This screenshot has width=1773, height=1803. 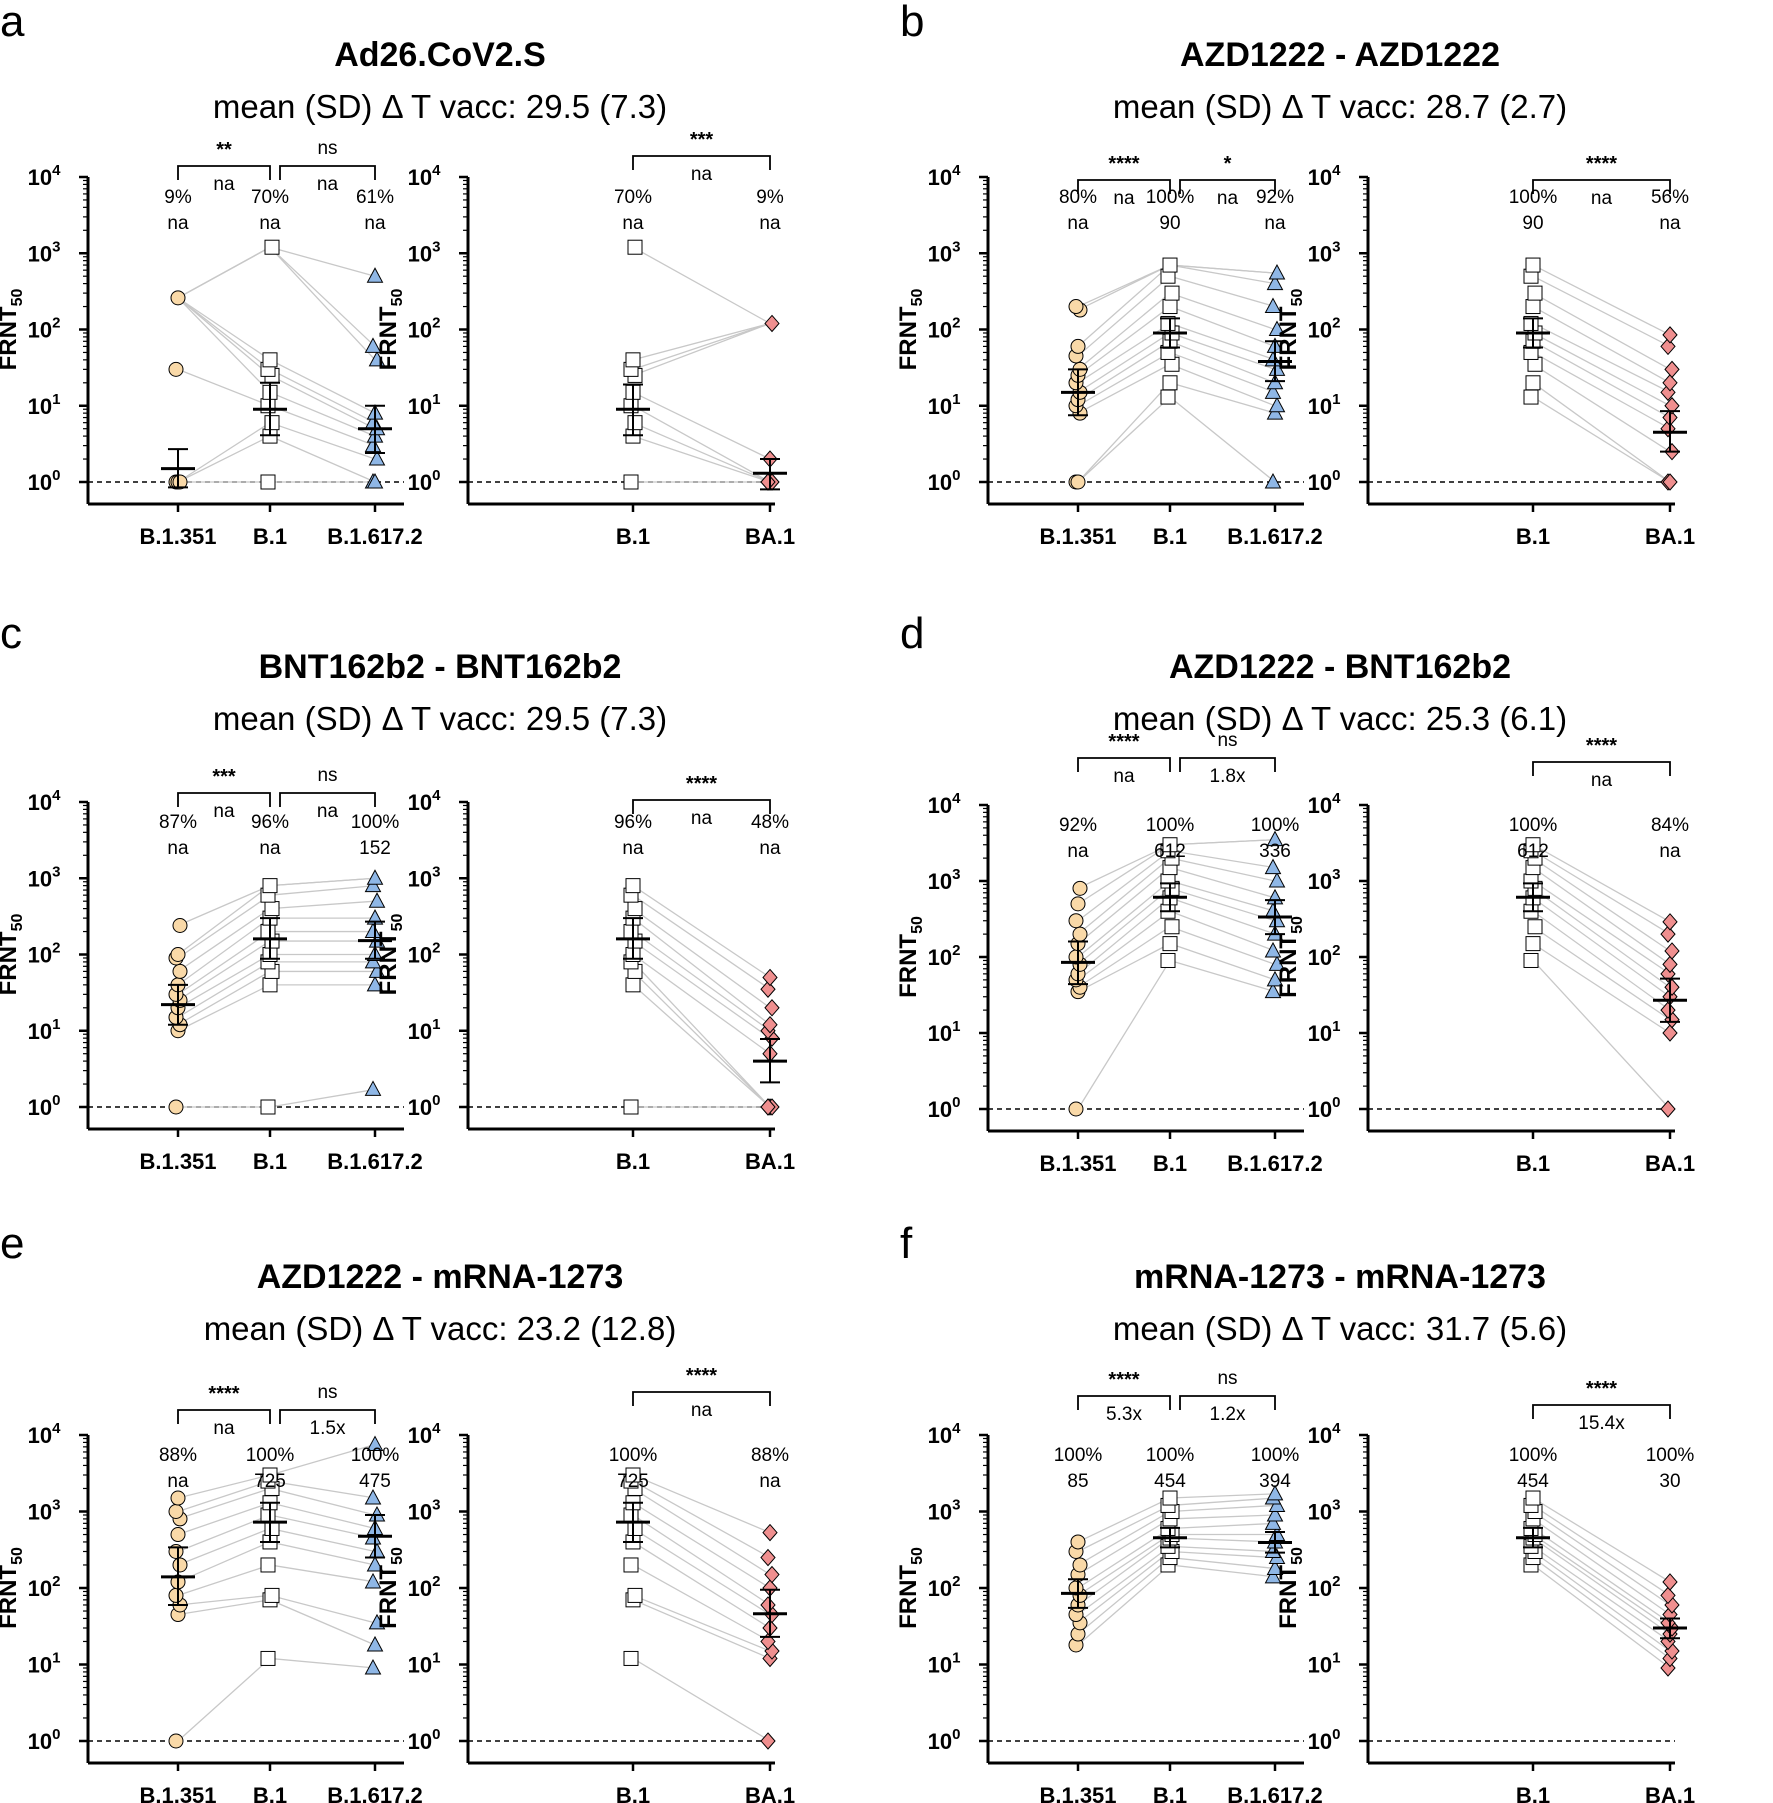 What do you see at coordinates (1670, 197) in the screenshot?
I see `percent-label: 56%` at bounding box center [1670, 197].